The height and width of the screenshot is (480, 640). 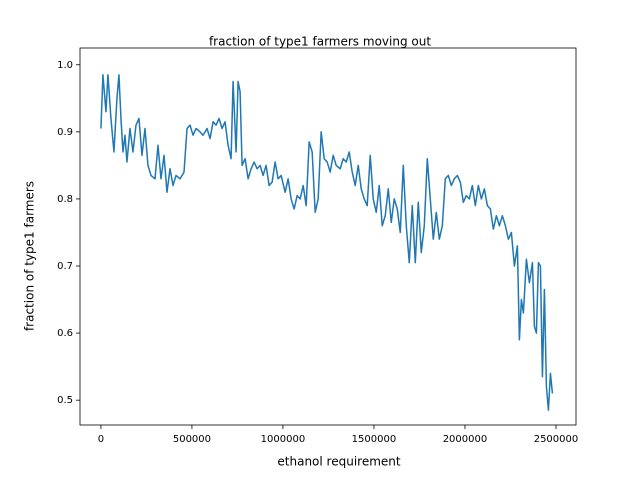 What do you see at coordinates (30, 256) in the screenshot?
I see `y-axis-label: fraction of type1 farmers` at bounding box center [30, 256].